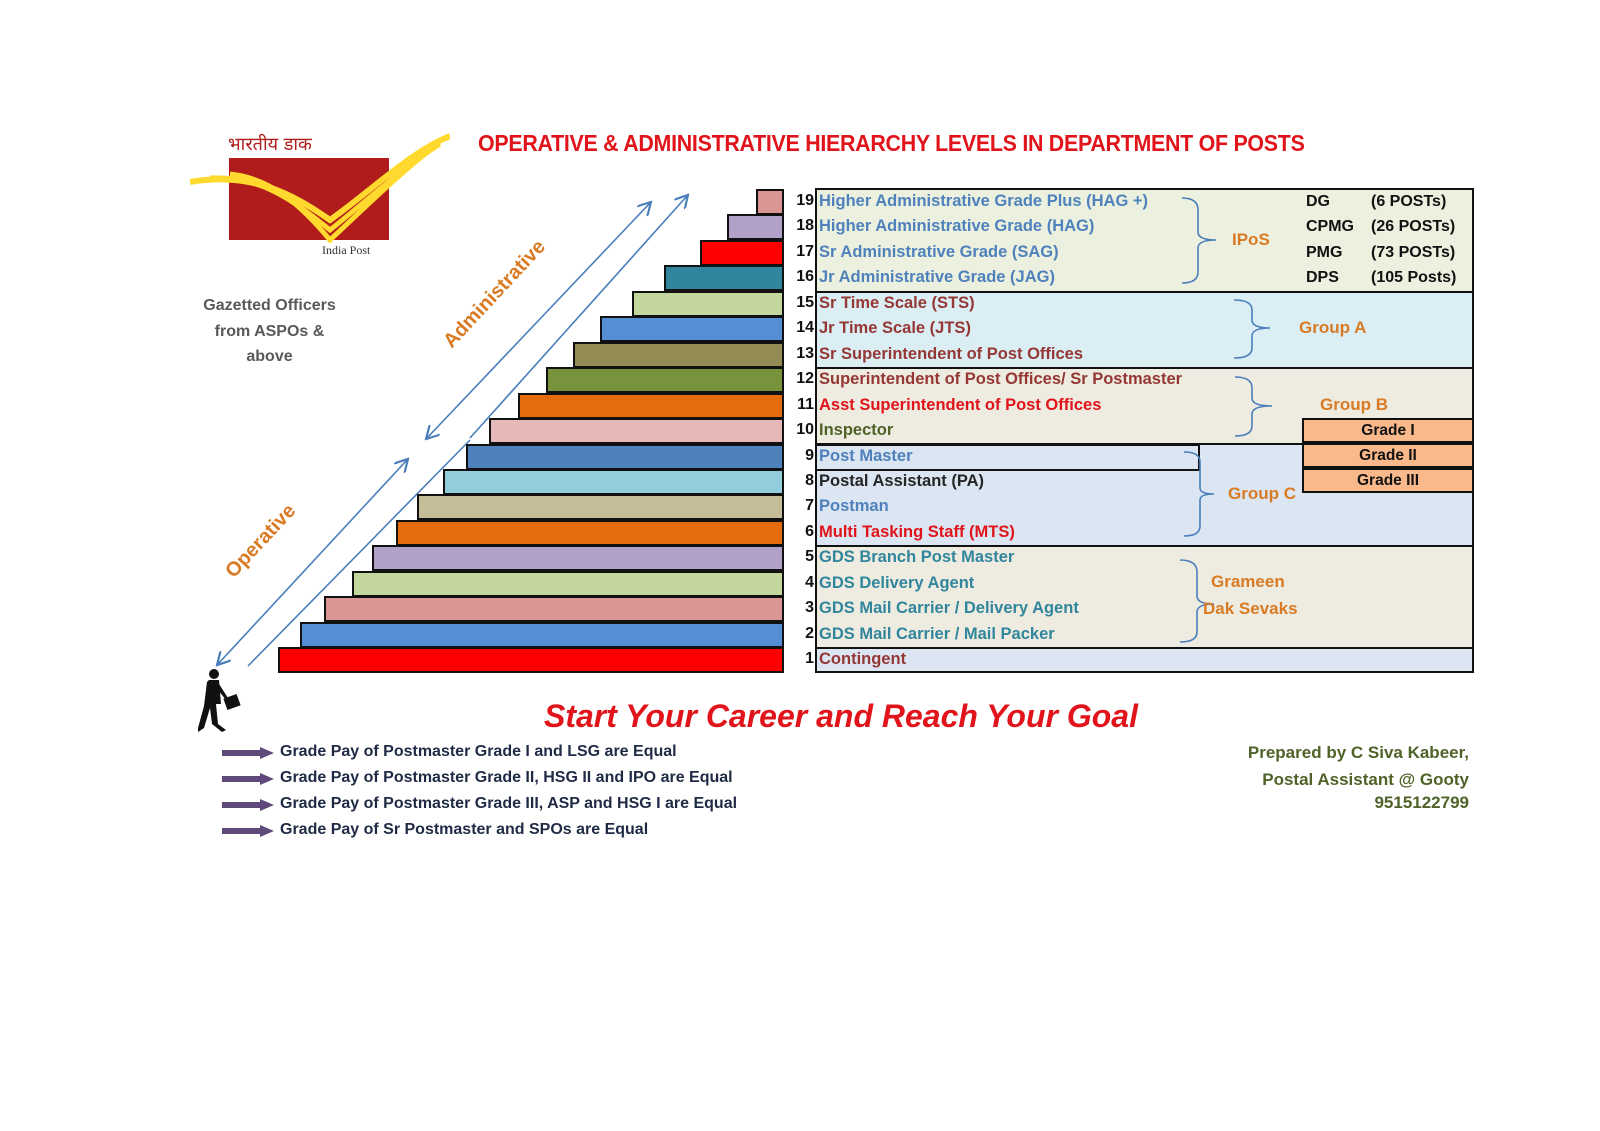 This screenshot has width=1600, height=1131. Describe the element at coordinates (312, 562) in the screenshot. I see `operative-arrow` at that location.